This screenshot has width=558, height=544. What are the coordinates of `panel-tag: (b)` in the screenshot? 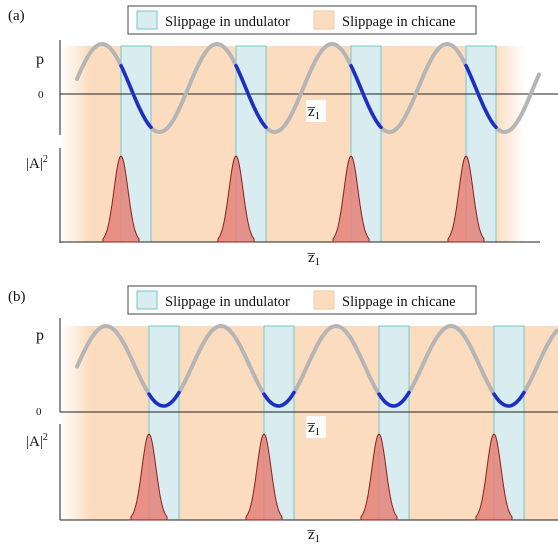 It's located at (17, 297).